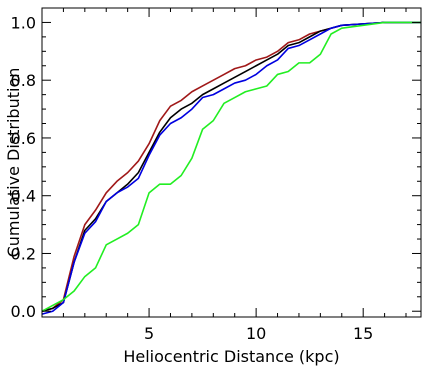 The width and height of the screenshot is (423, 371). What do you see at coordinates (231, 356) in the screenshot?
I see `x-axis-title: Heliocentric Distance (kpc)` at bounding box center [231, 356].